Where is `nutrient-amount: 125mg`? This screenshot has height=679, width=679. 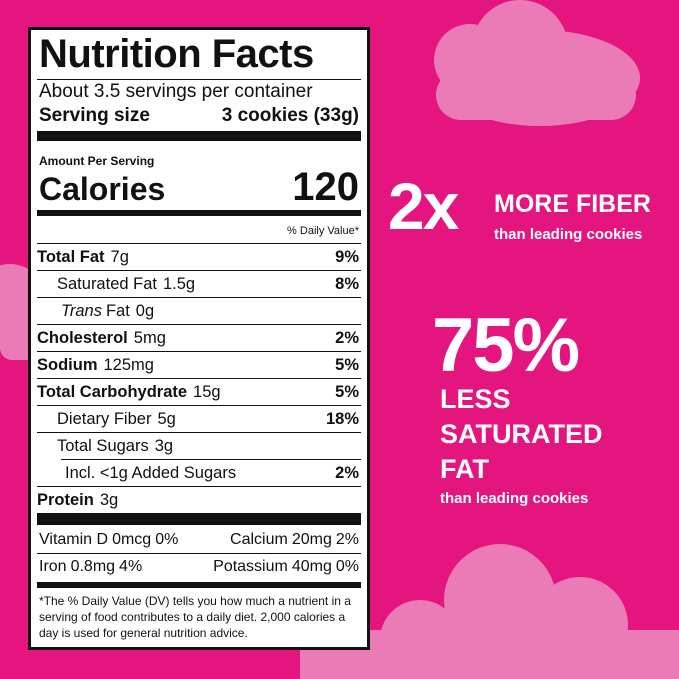 nutrient-amount: 125mg is located at coordinates (128, 364).